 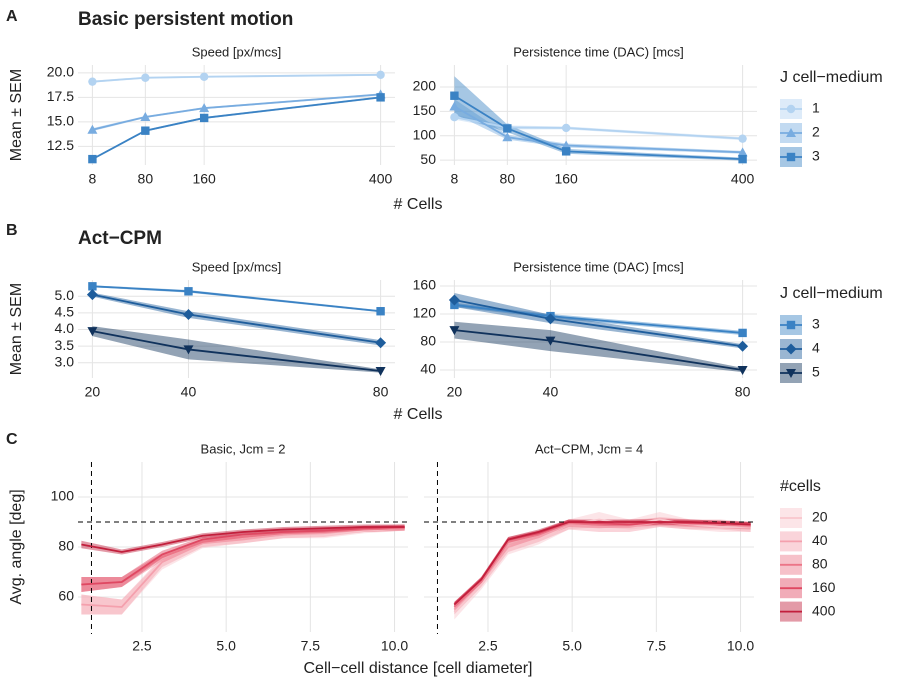 I want to click on legend-item: 3, so click(x=800, y=157).